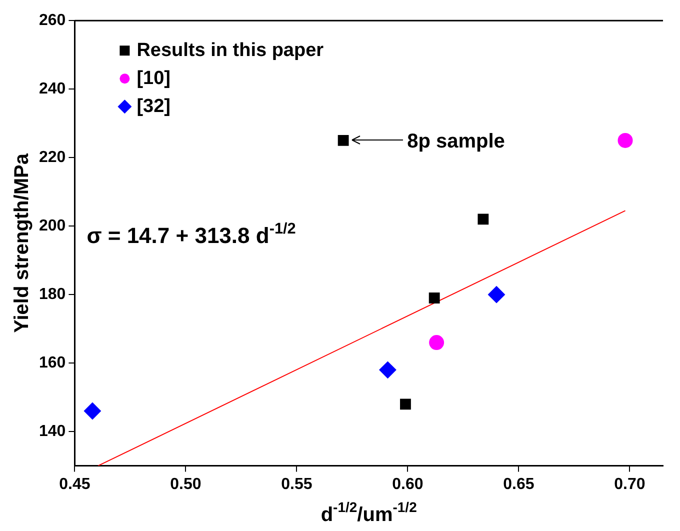  Describe the element at coordinates (22, 242) in the screenshot. I see `y-axis-title: Yield strength/MPa` at that location.